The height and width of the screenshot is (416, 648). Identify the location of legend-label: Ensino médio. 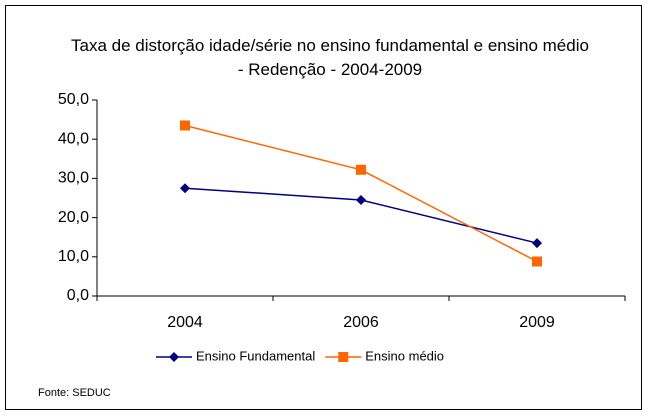
(404, 355).